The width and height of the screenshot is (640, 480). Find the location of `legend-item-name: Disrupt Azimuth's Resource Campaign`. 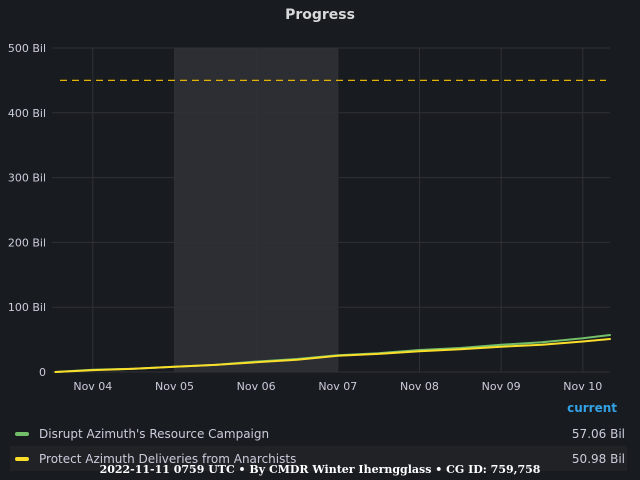

legend-item-name: Disrupt Azimuth's Resource Campaign is located at coordinates (154, 433).